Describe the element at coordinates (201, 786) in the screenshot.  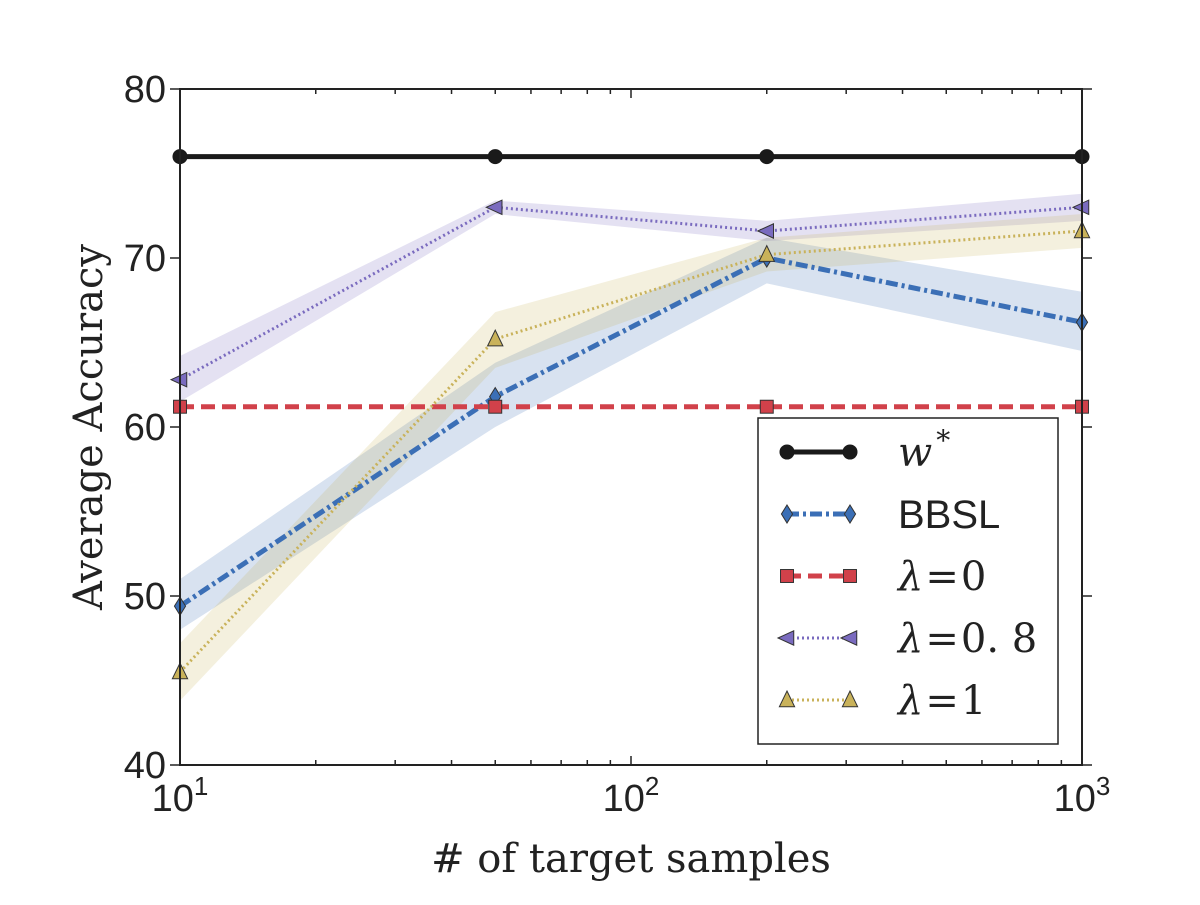
I see `x-tick-label-exponent: 1` at that location.